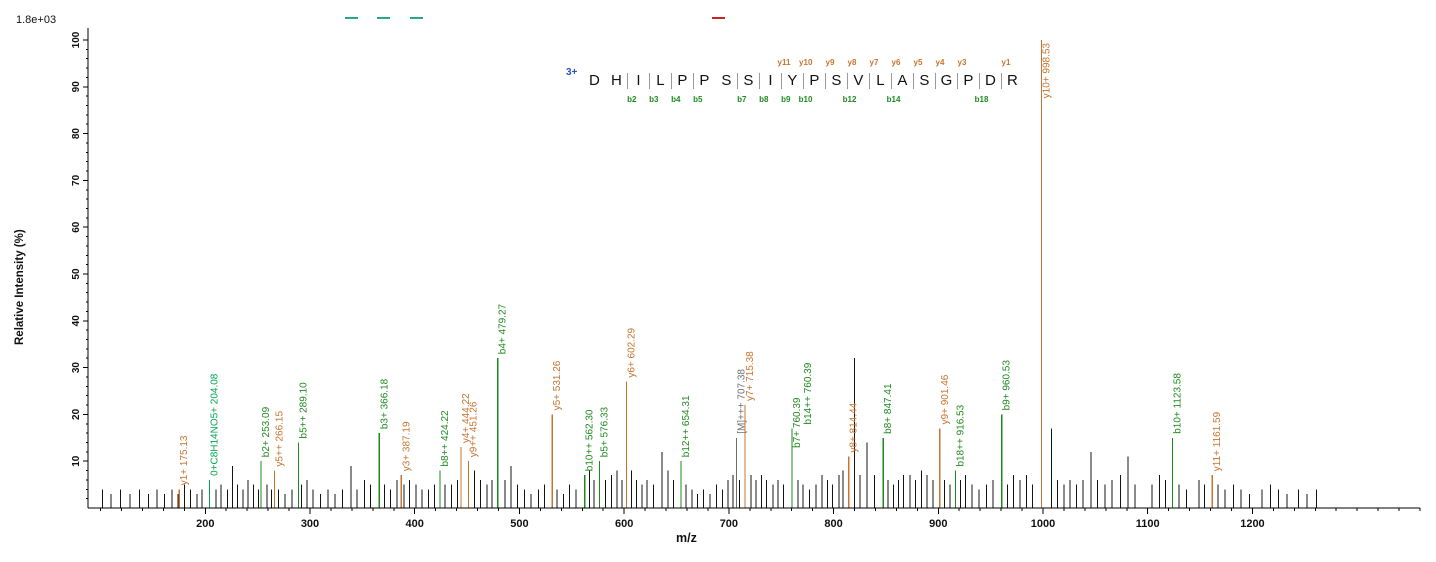 The width and height of the screenshot is (1436, 562). I want to click on svg-text: 40, so click(76, 321).